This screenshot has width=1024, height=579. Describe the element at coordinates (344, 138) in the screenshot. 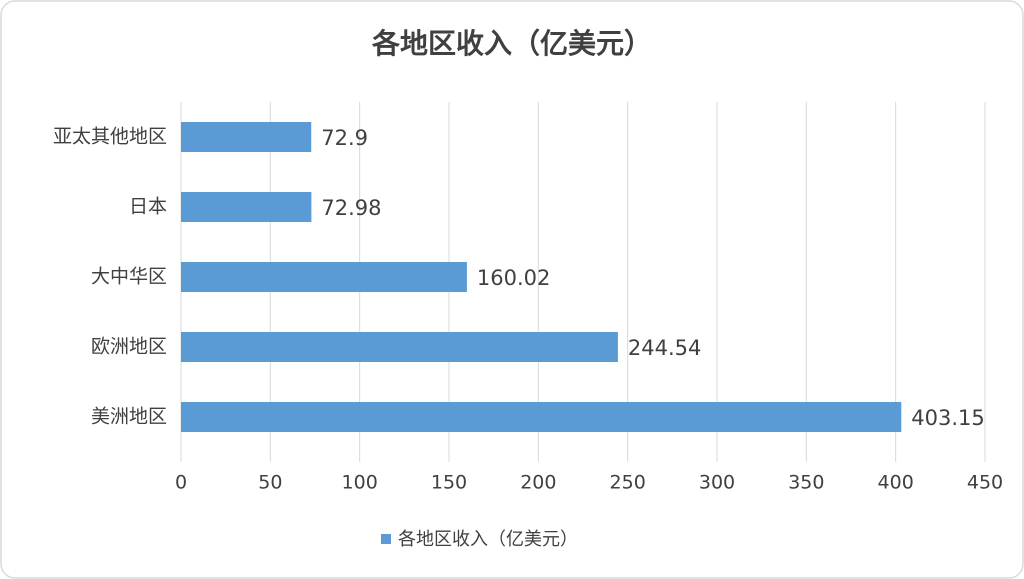

I see `data-label: 72.9` at that location.